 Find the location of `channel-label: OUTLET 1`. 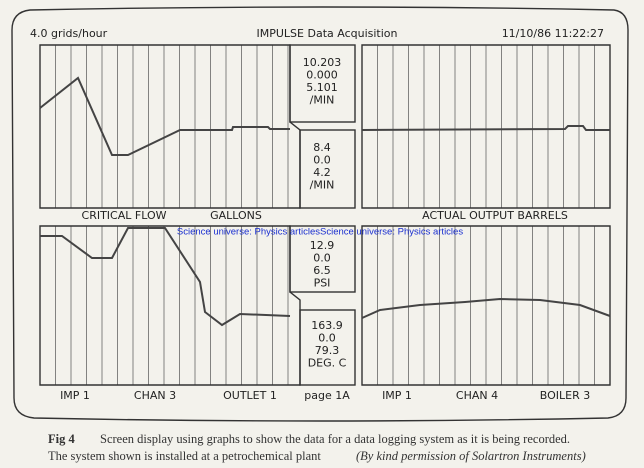

channel-label: OUTLET 1 is located at coordinates (250, 395).